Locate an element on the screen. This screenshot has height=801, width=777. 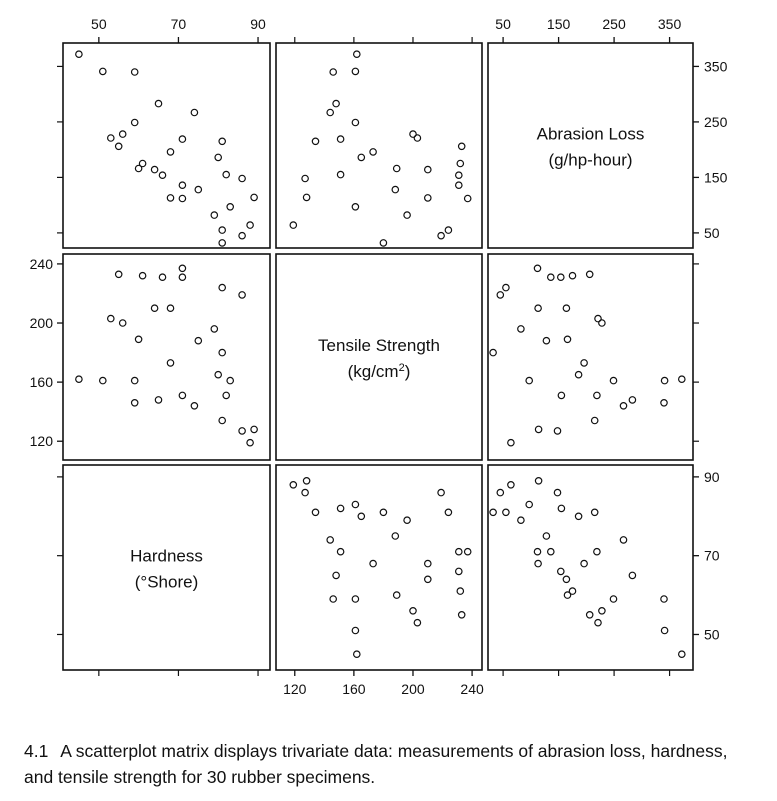
tick-label: 240 is located at coordinates (42, 264).